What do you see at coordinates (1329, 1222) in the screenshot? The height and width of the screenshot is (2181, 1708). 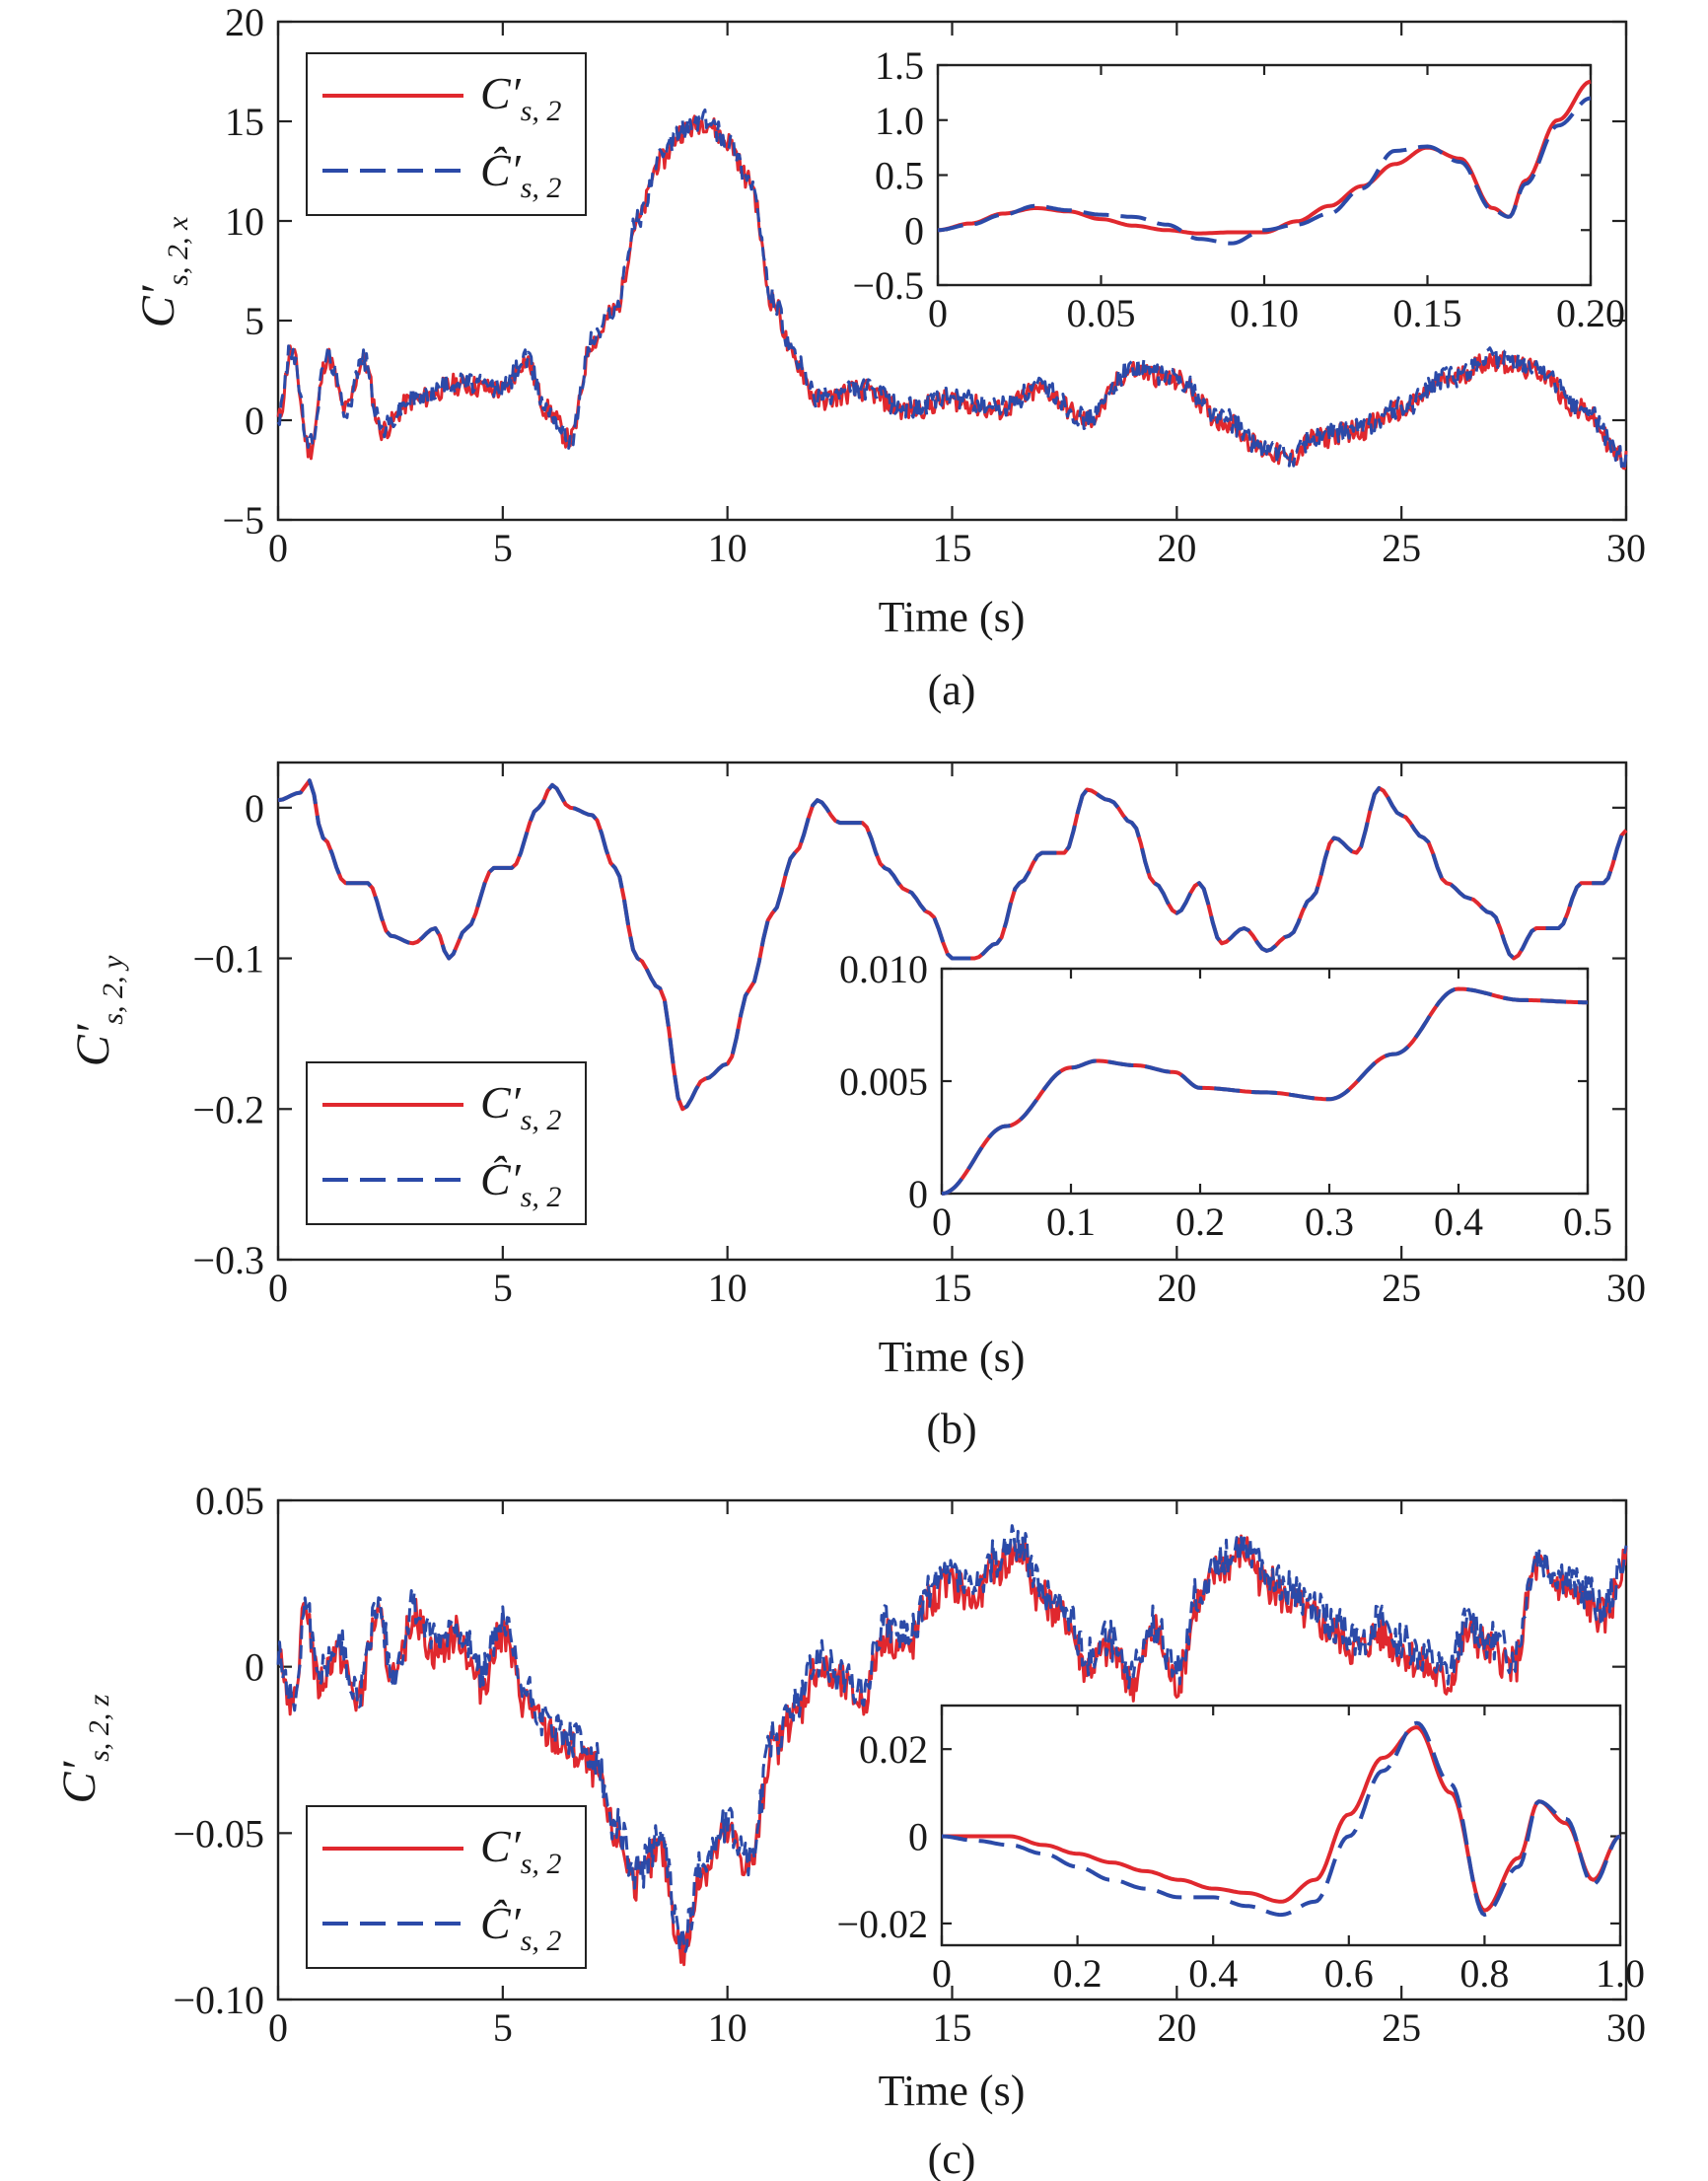 I see `panel-b-inset-xtick-label-3: 0.3` at bounding box center [1329, 1222].